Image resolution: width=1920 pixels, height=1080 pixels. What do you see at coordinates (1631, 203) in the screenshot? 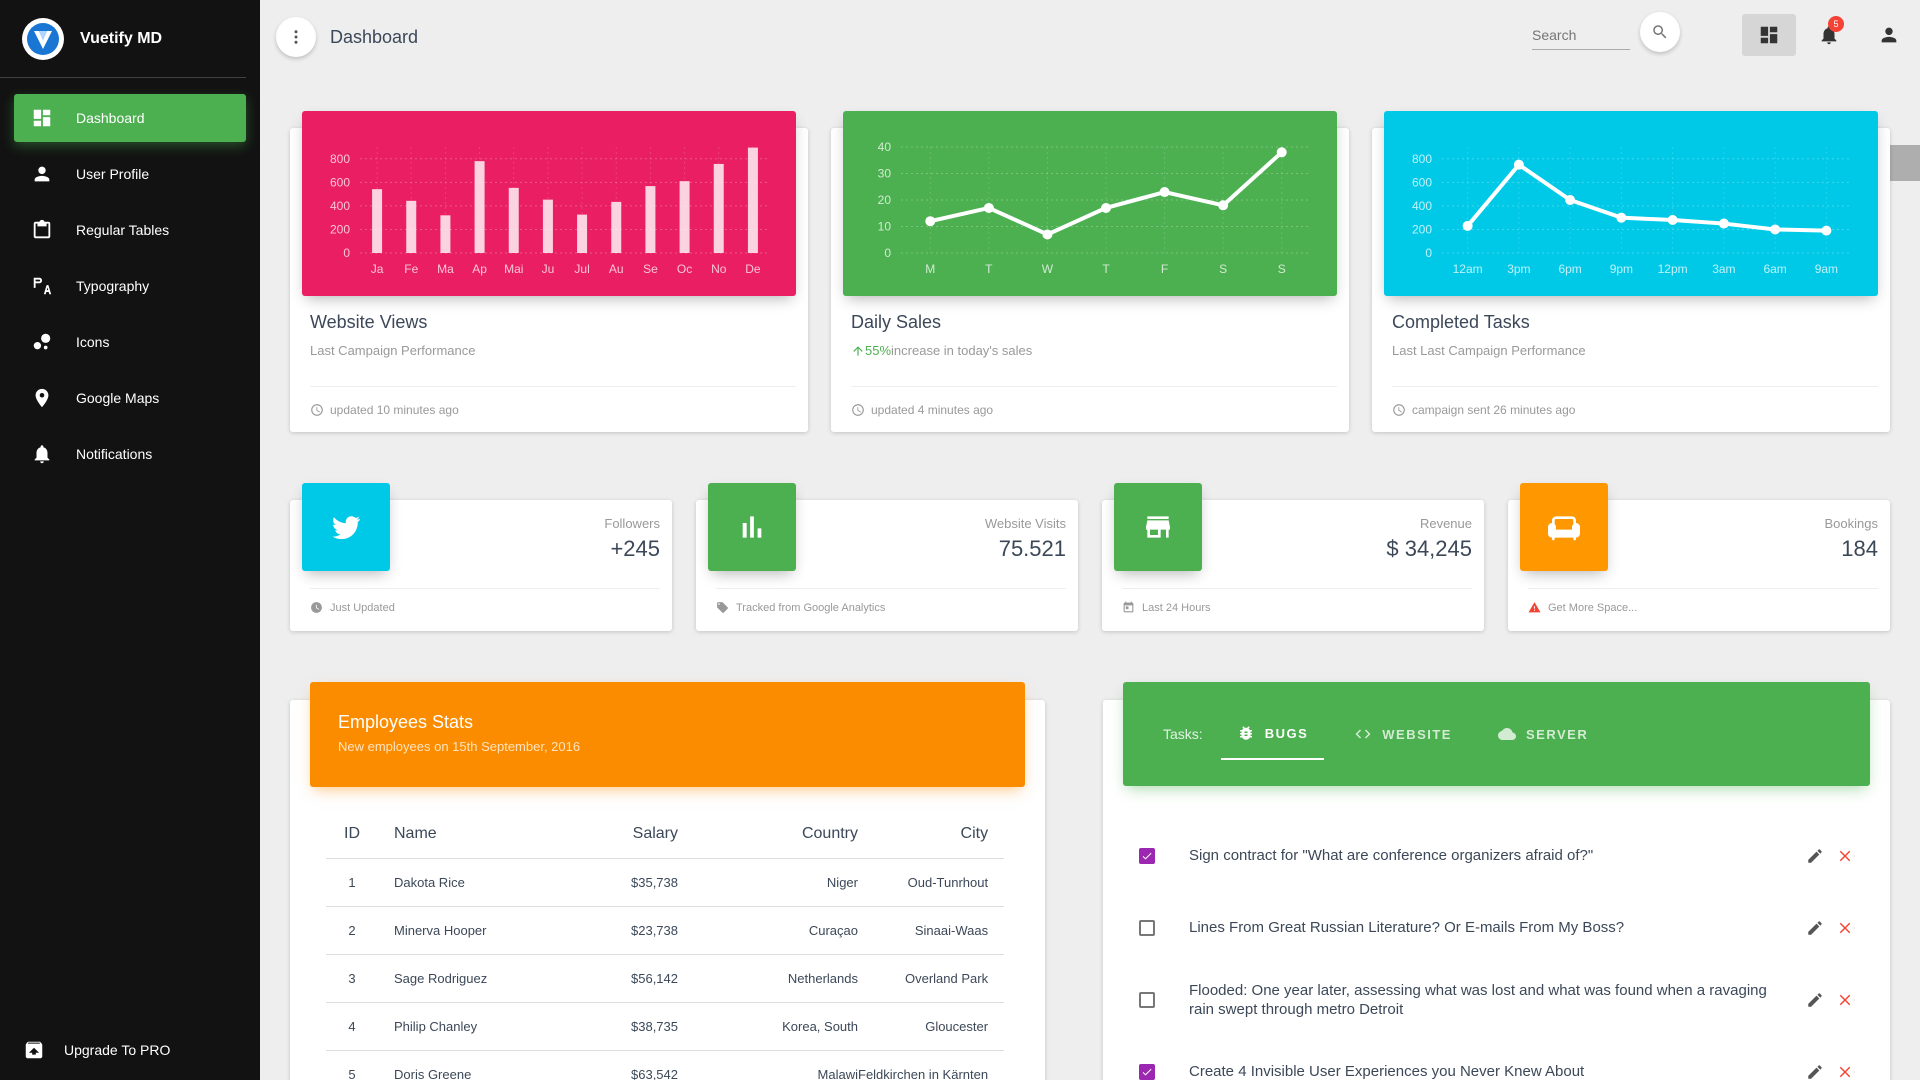
I see `completed-tasks-chart: 0 200 400 600 800 12am 3pm 6pm 9pm 12pm 3am 6am 9am` at bounding box center [1631, 203].